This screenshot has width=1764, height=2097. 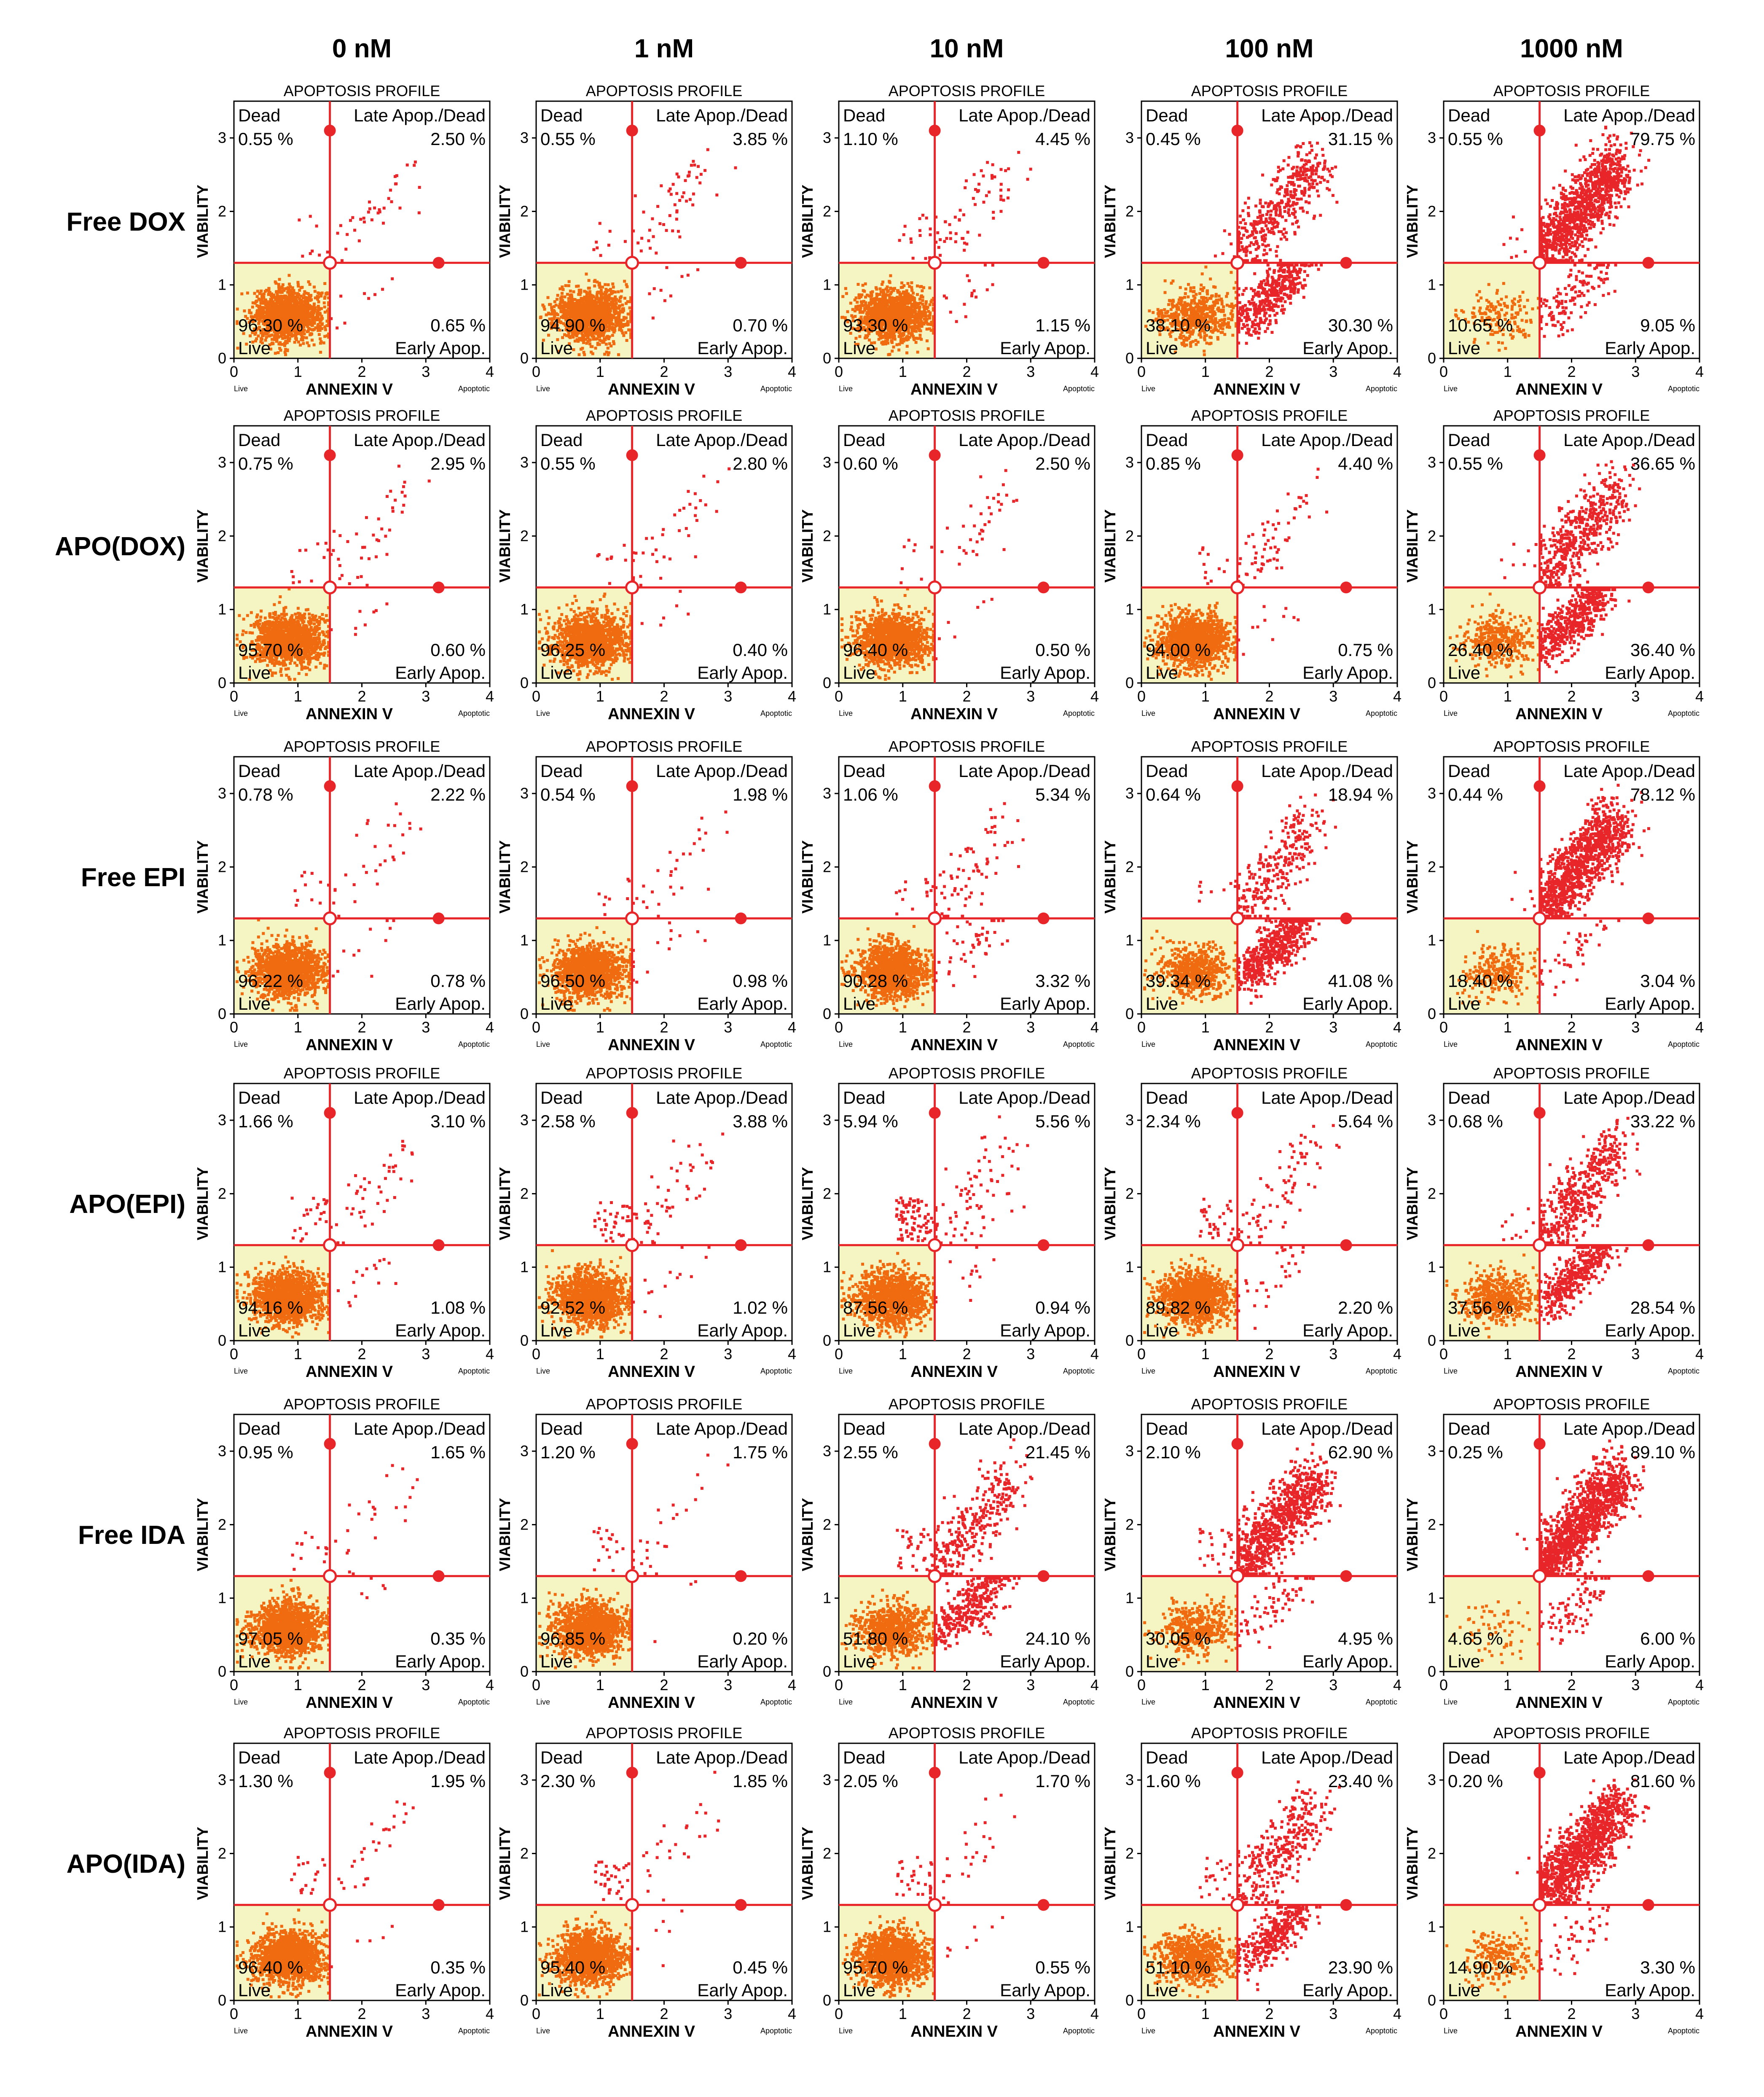 I want to click on quadrant-label-live: Live, so click(x=556, y=348).